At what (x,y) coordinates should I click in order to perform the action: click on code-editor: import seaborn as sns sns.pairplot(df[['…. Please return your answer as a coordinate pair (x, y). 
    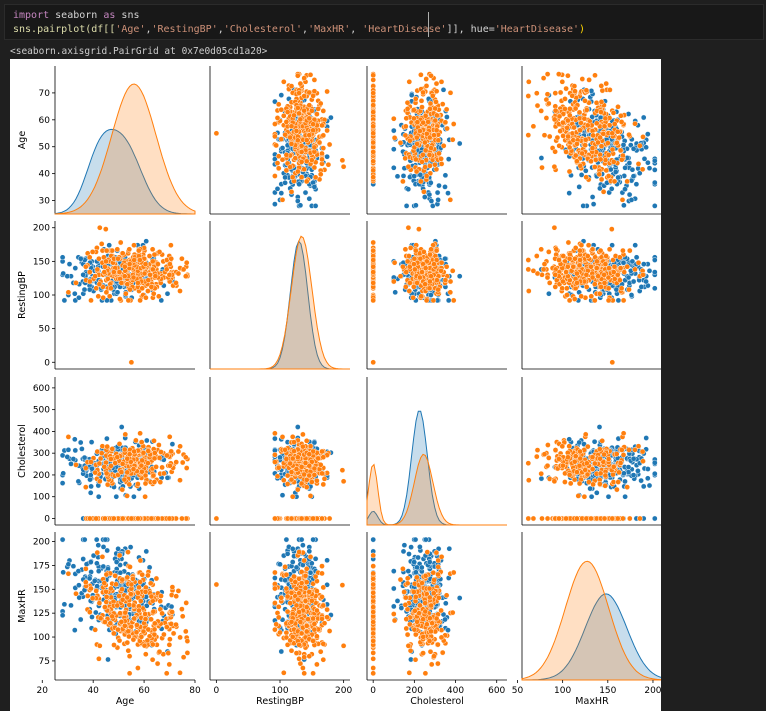
    Looking at the image, I should click on (384, 22).